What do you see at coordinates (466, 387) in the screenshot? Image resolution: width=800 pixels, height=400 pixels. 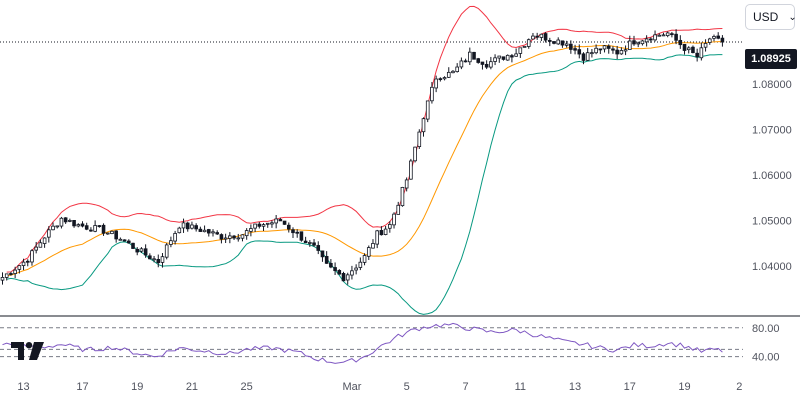 I see `time-axis-tick: 7` at bounding box center [466, 387].